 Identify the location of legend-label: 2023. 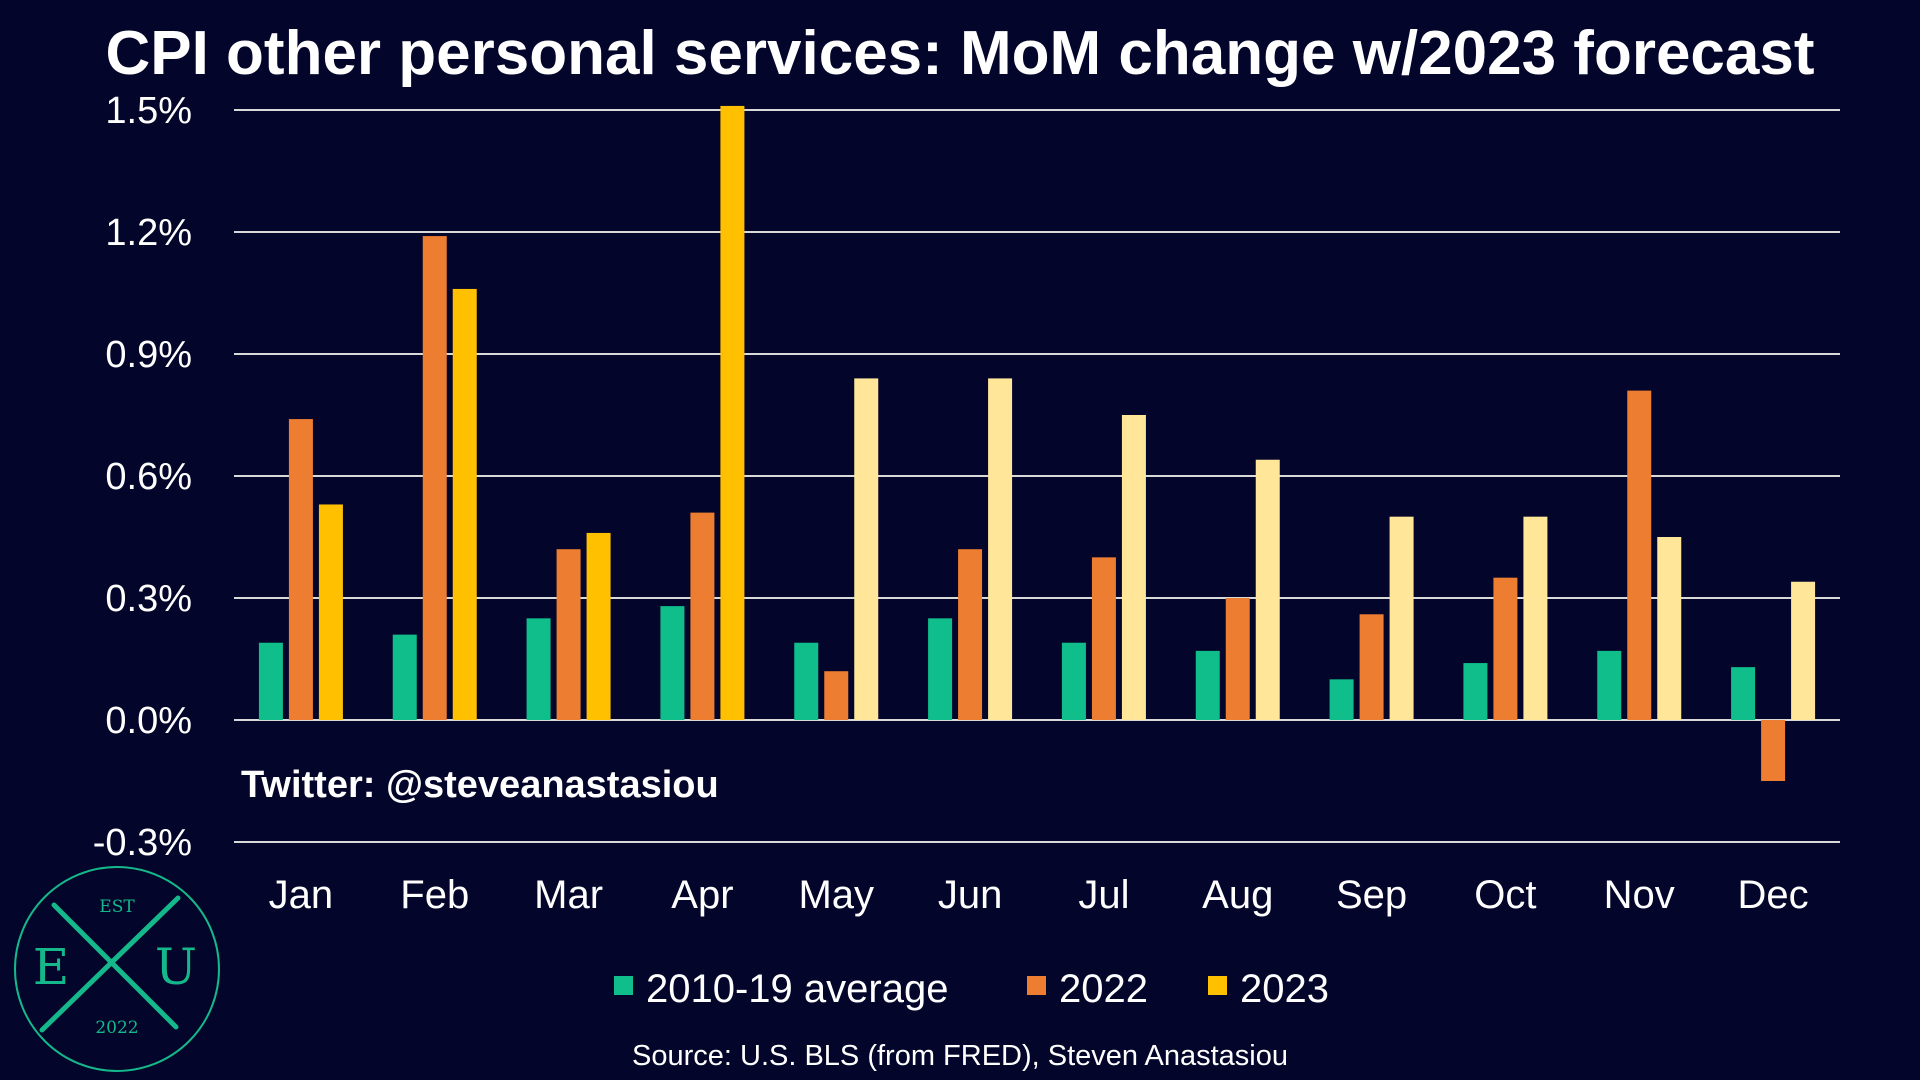
(1284, 989).